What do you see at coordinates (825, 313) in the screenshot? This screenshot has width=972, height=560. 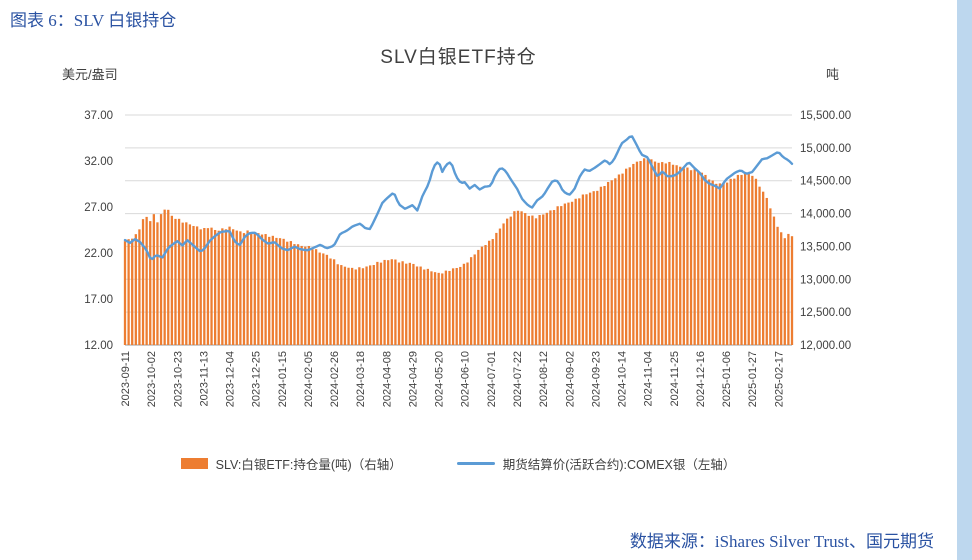 I see `svg-text: 12,500.00` at bounding box center [825, 313].